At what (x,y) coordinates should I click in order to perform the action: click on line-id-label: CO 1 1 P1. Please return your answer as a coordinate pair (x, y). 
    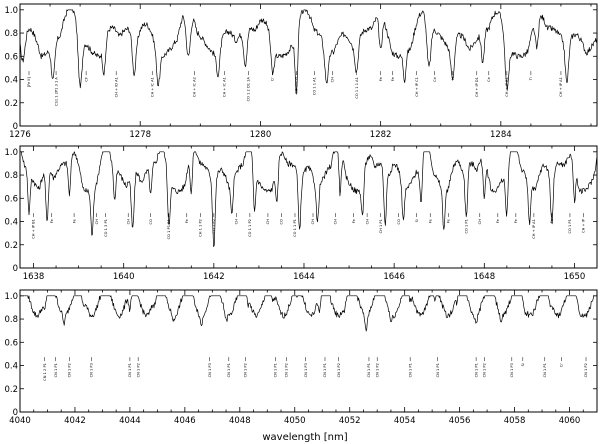
    Looking at the image, I should click on (295, 228).